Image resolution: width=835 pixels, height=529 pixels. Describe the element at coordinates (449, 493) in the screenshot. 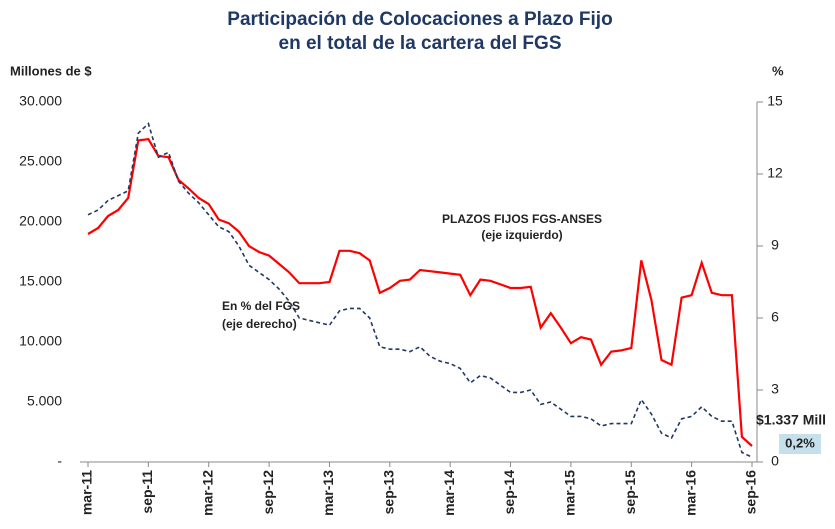

I see `x-tick-label: mar-14` at that location.